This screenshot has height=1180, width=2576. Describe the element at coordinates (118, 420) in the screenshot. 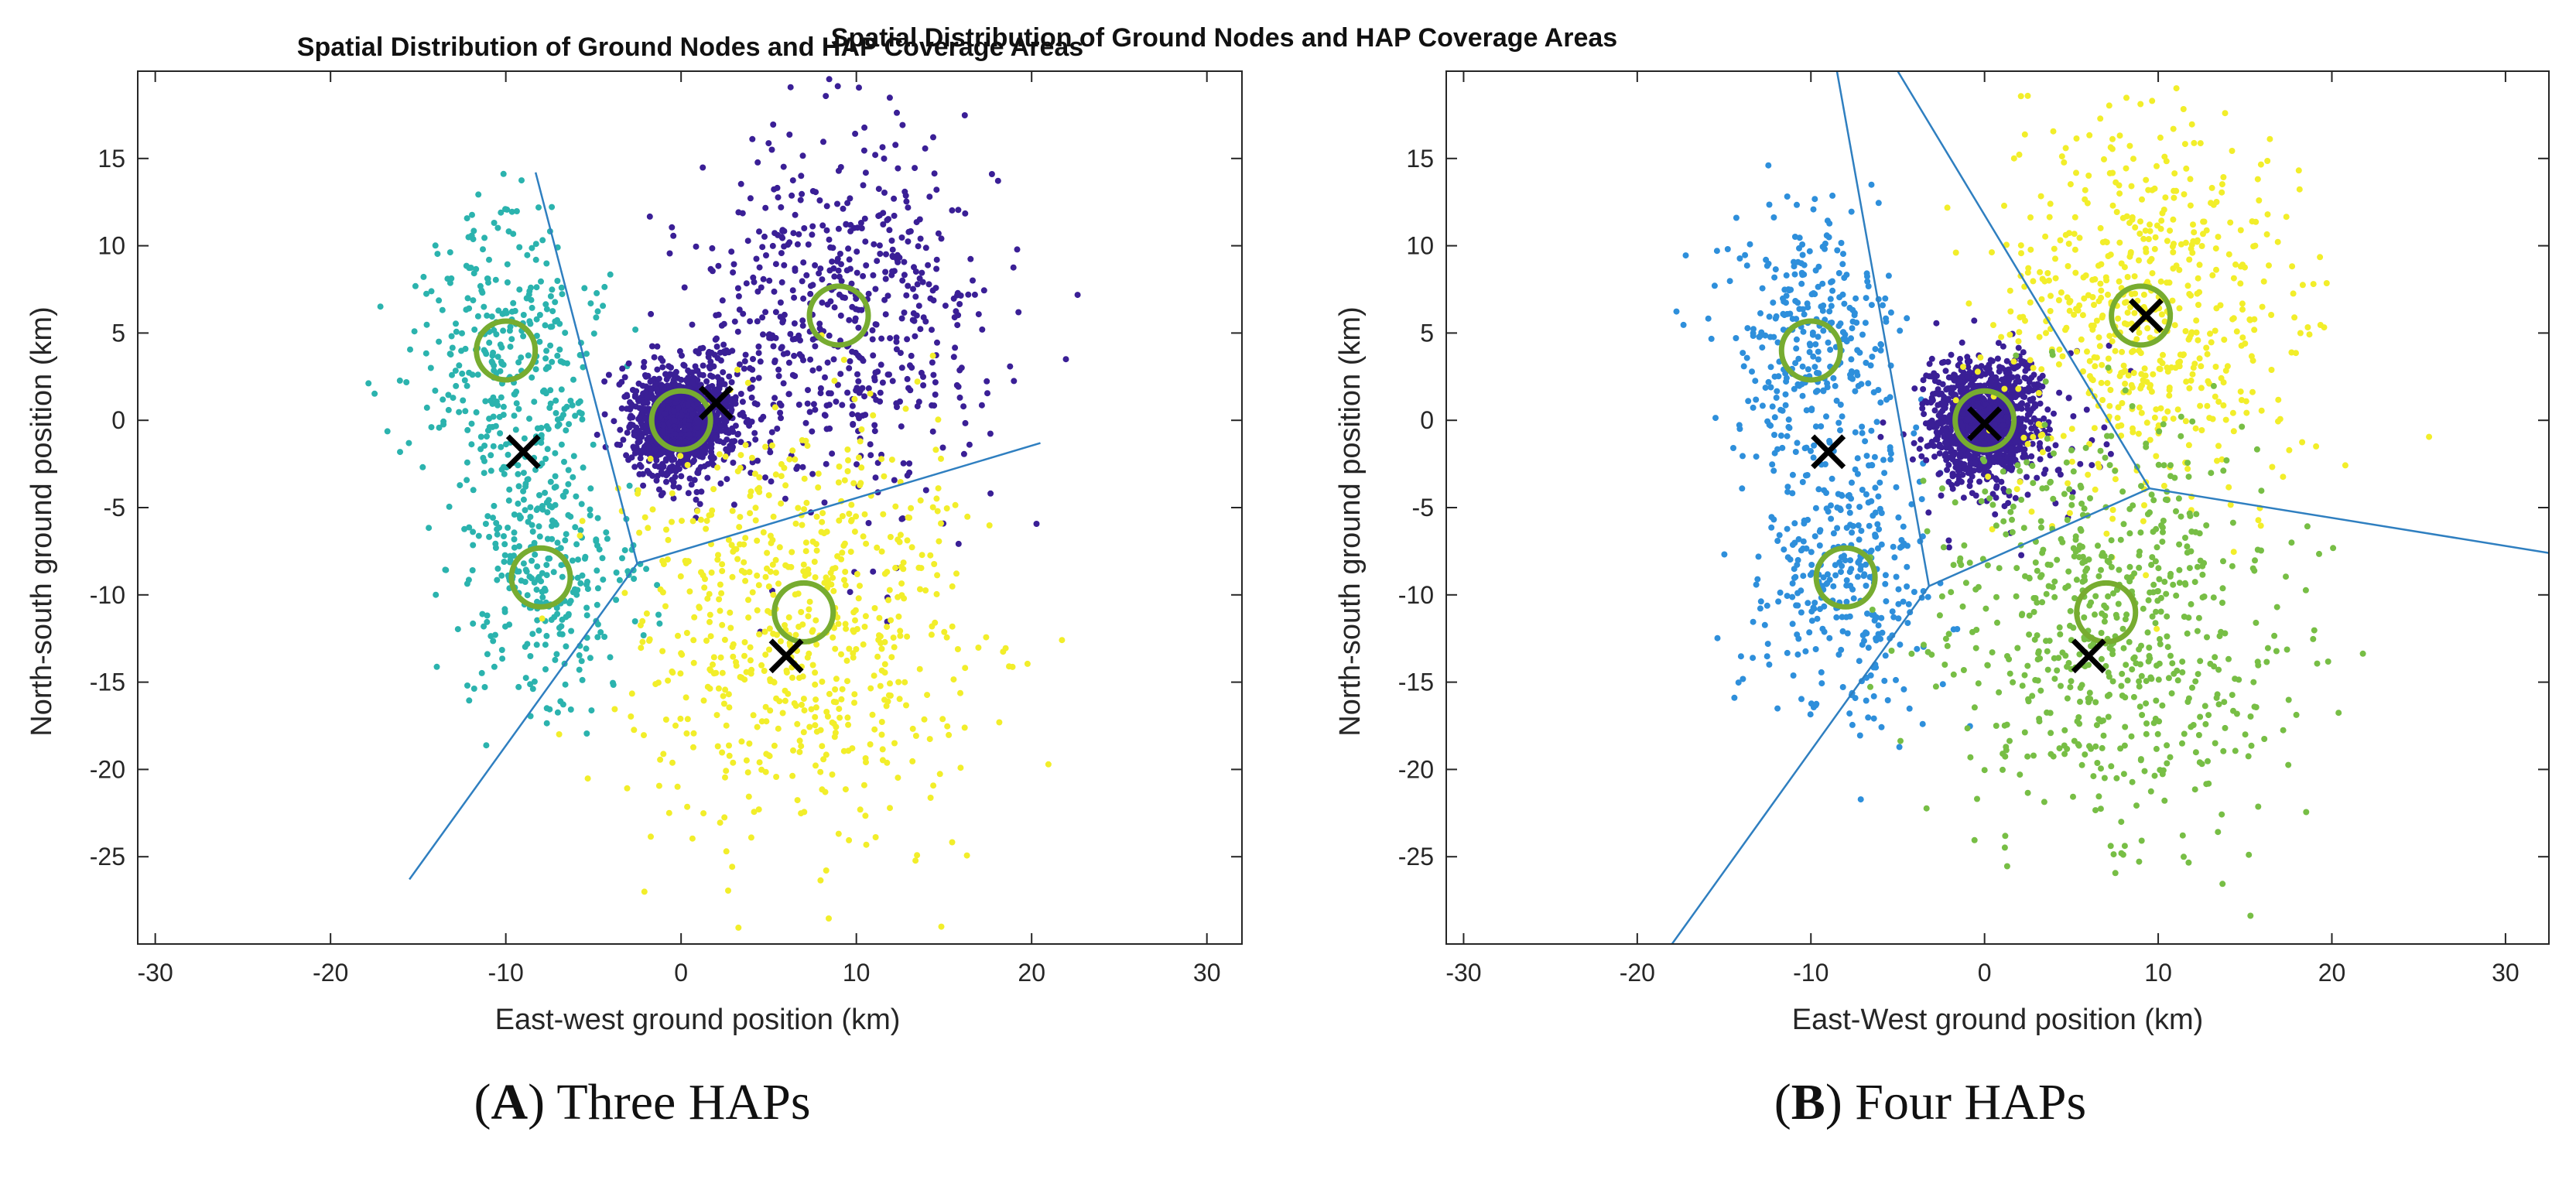

I see `y-tick-label: 0` at that location.